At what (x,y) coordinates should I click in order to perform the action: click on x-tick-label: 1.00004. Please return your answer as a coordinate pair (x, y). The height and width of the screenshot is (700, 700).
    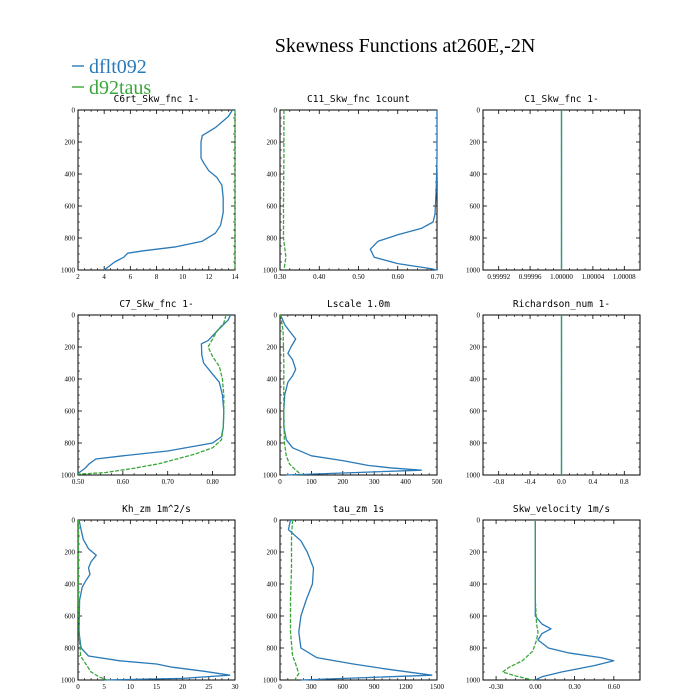
    Looking at the image, I should click on (593, 277).